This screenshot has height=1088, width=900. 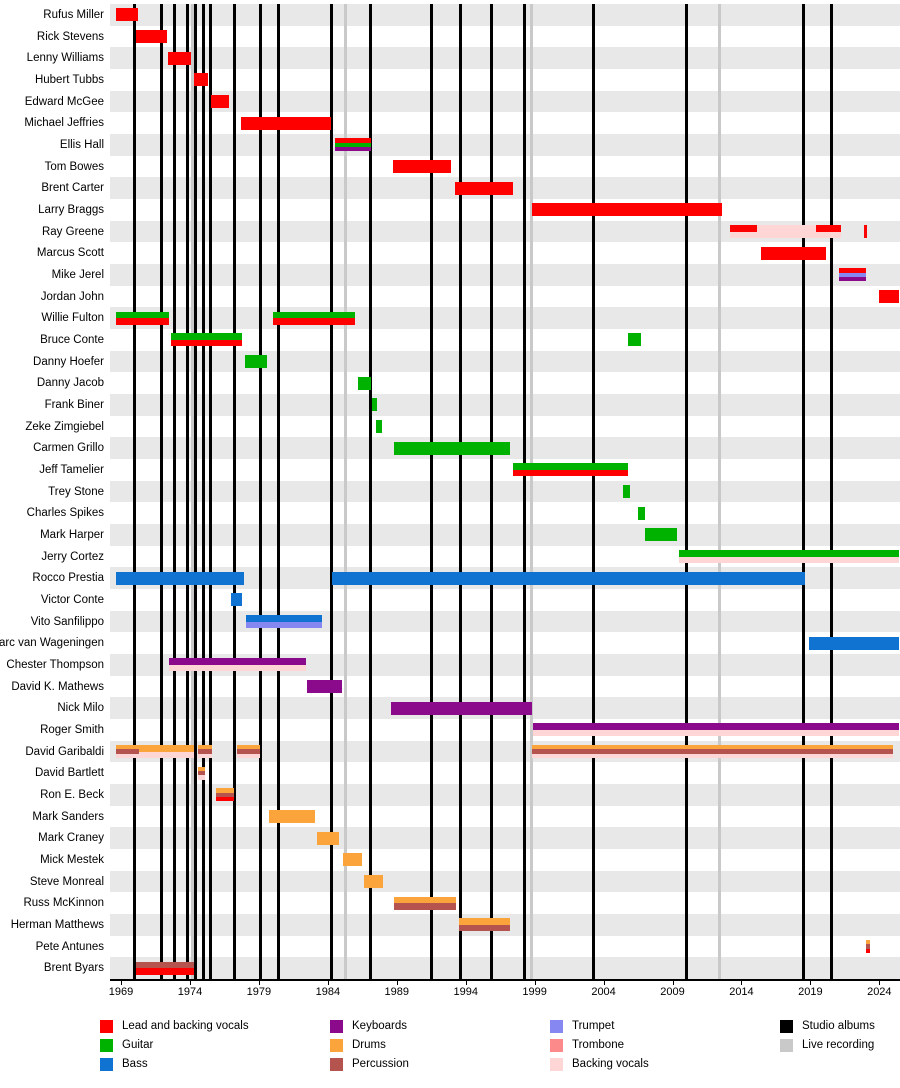 I want to click on legend-swatch-backing-vocals, so click(x=556, y=1064).